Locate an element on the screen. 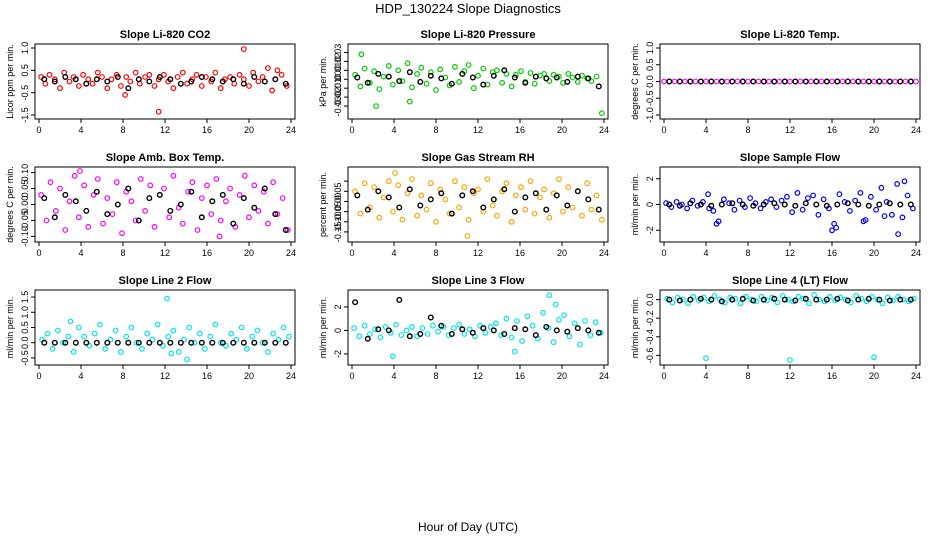 Image resolution: width=936 pixels, height=540 pixels. panel-title: Slope Line 3 Flow is located at coordinates (478, 281).